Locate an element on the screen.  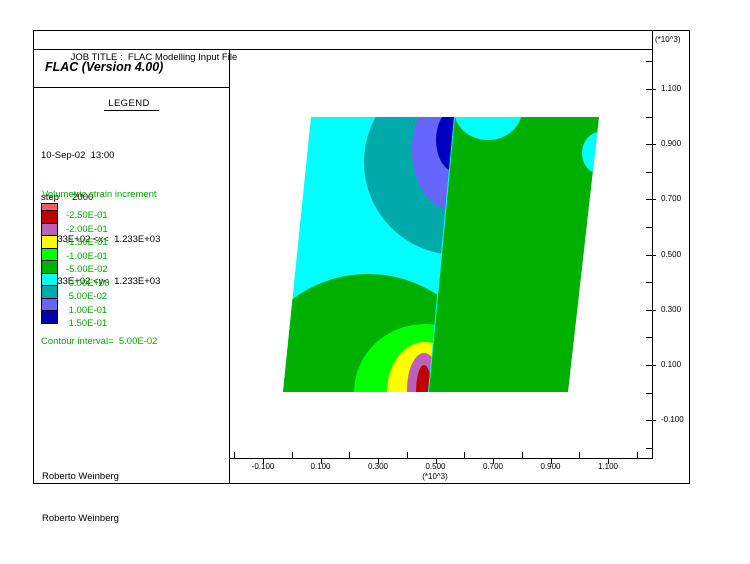
contour-level-value: 1.50E-01 is located at coordinates (87, 323).